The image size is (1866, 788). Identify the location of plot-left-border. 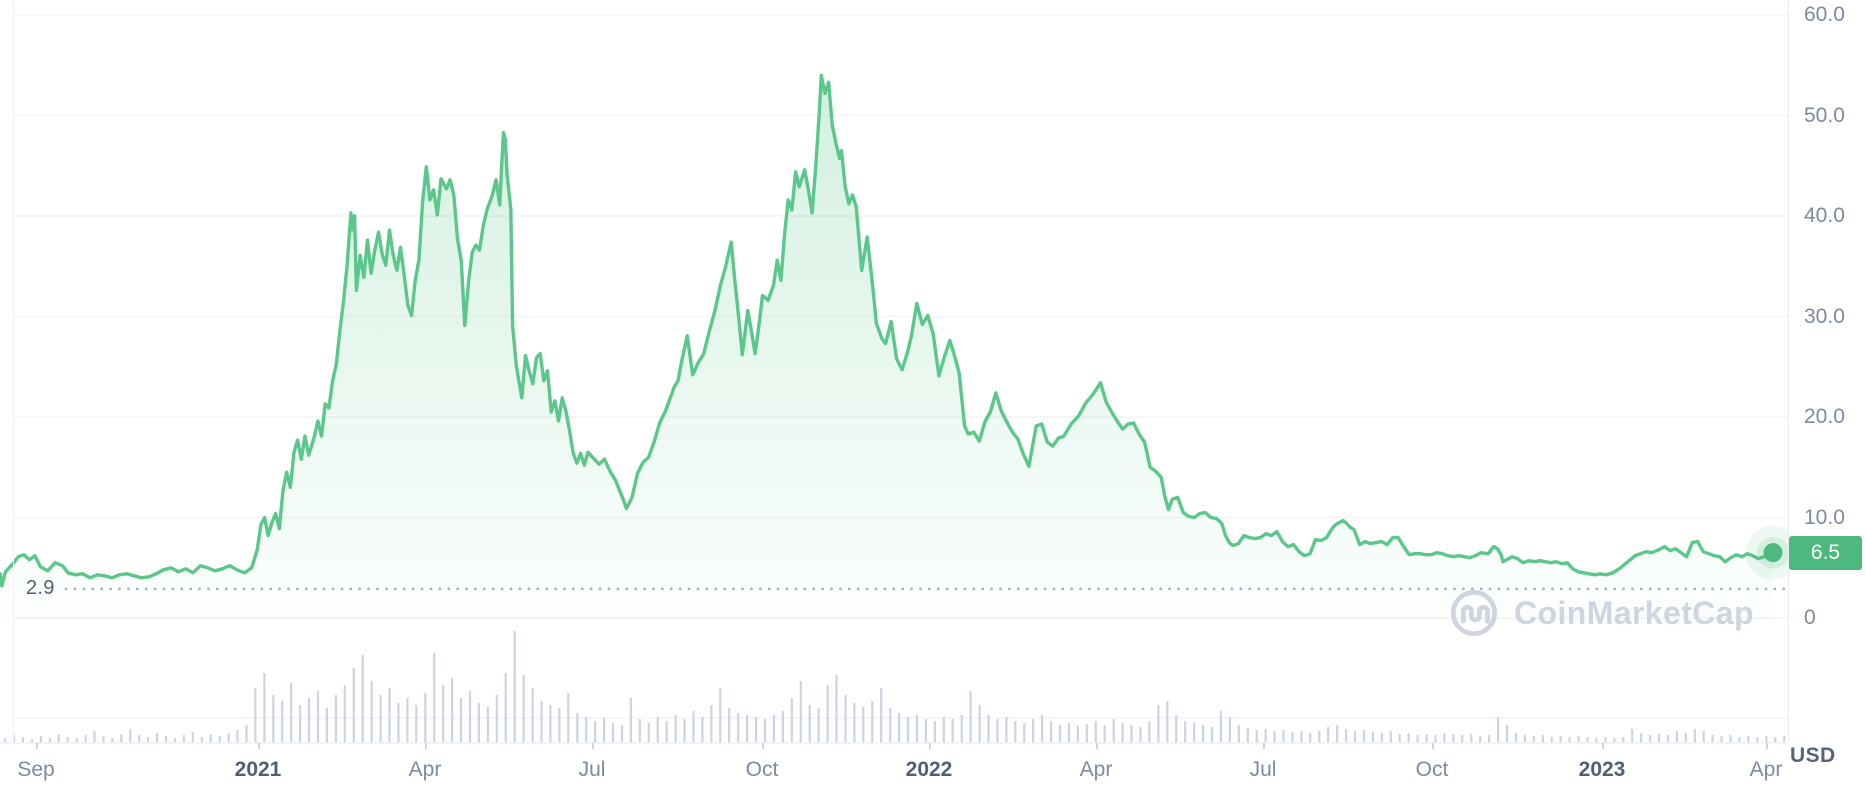
(13, 371).